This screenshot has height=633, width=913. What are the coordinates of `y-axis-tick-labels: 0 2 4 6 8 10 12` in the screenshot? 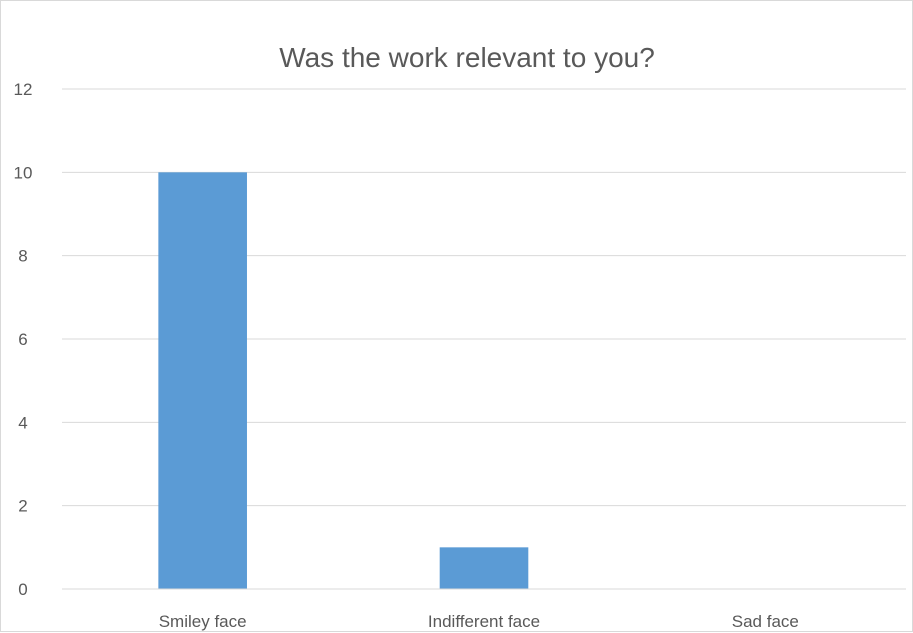 It's located at (23, 339).